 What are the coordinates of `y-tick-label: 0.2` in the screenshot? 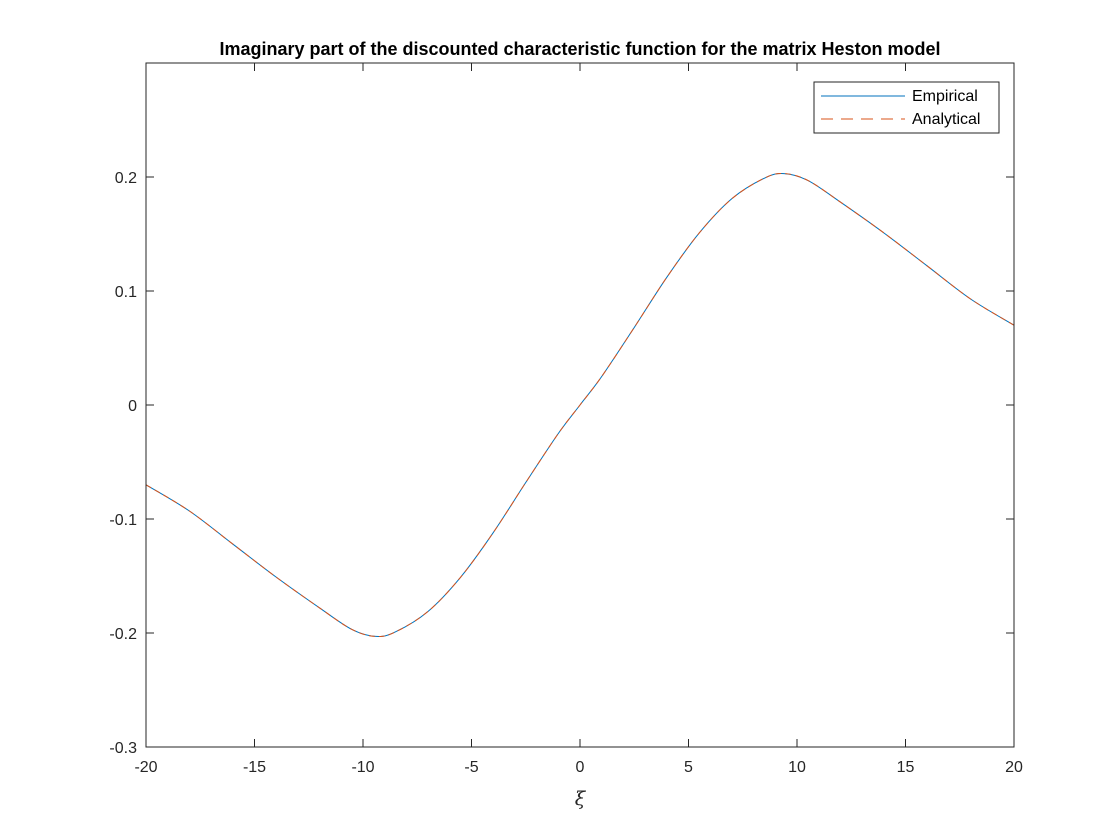 It's located at (126, 178).